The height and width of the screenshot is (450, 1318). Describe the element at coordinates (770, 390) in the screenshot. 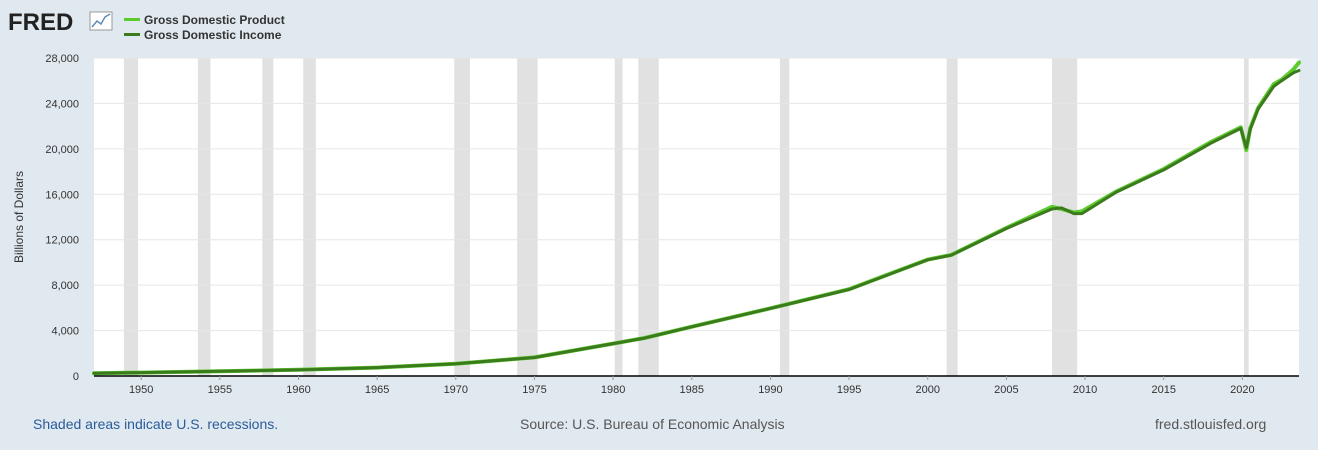

I see `x-tick-label: 1990` at that location.